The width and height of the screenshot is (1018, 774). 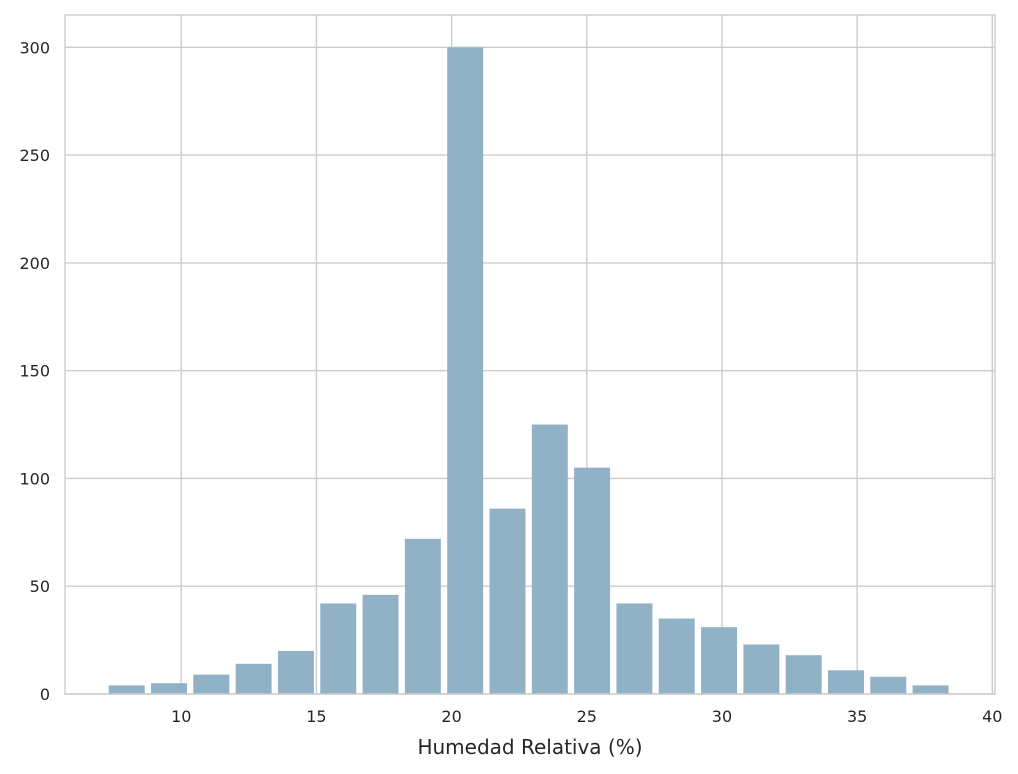 I want to click on y-tick-label: 300, so click(x=34, y=47).